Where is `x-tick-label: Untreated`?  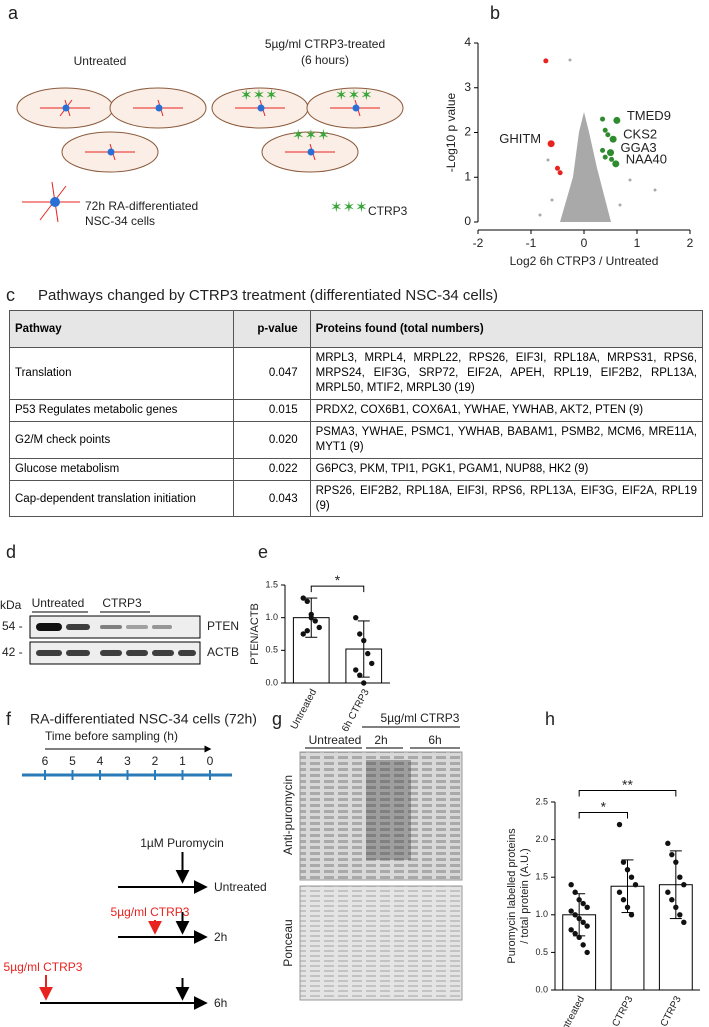
x-tick-label: Untreated is located at coordinates (304, 709).